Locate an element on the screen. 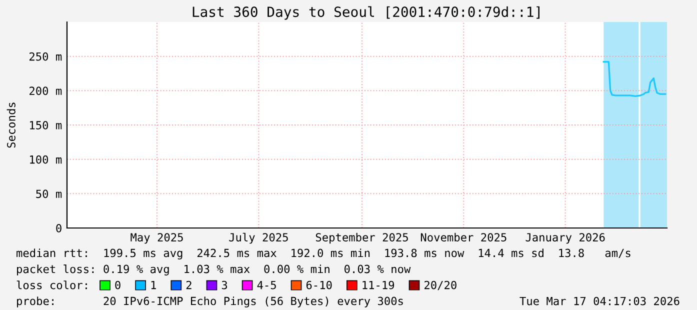 Image resolution: width=697 pixels, height=310 pixels. chart-title: Last 360 Days to Seoul [2001:470:0:79d::1] is located at coordinates (366, 13).